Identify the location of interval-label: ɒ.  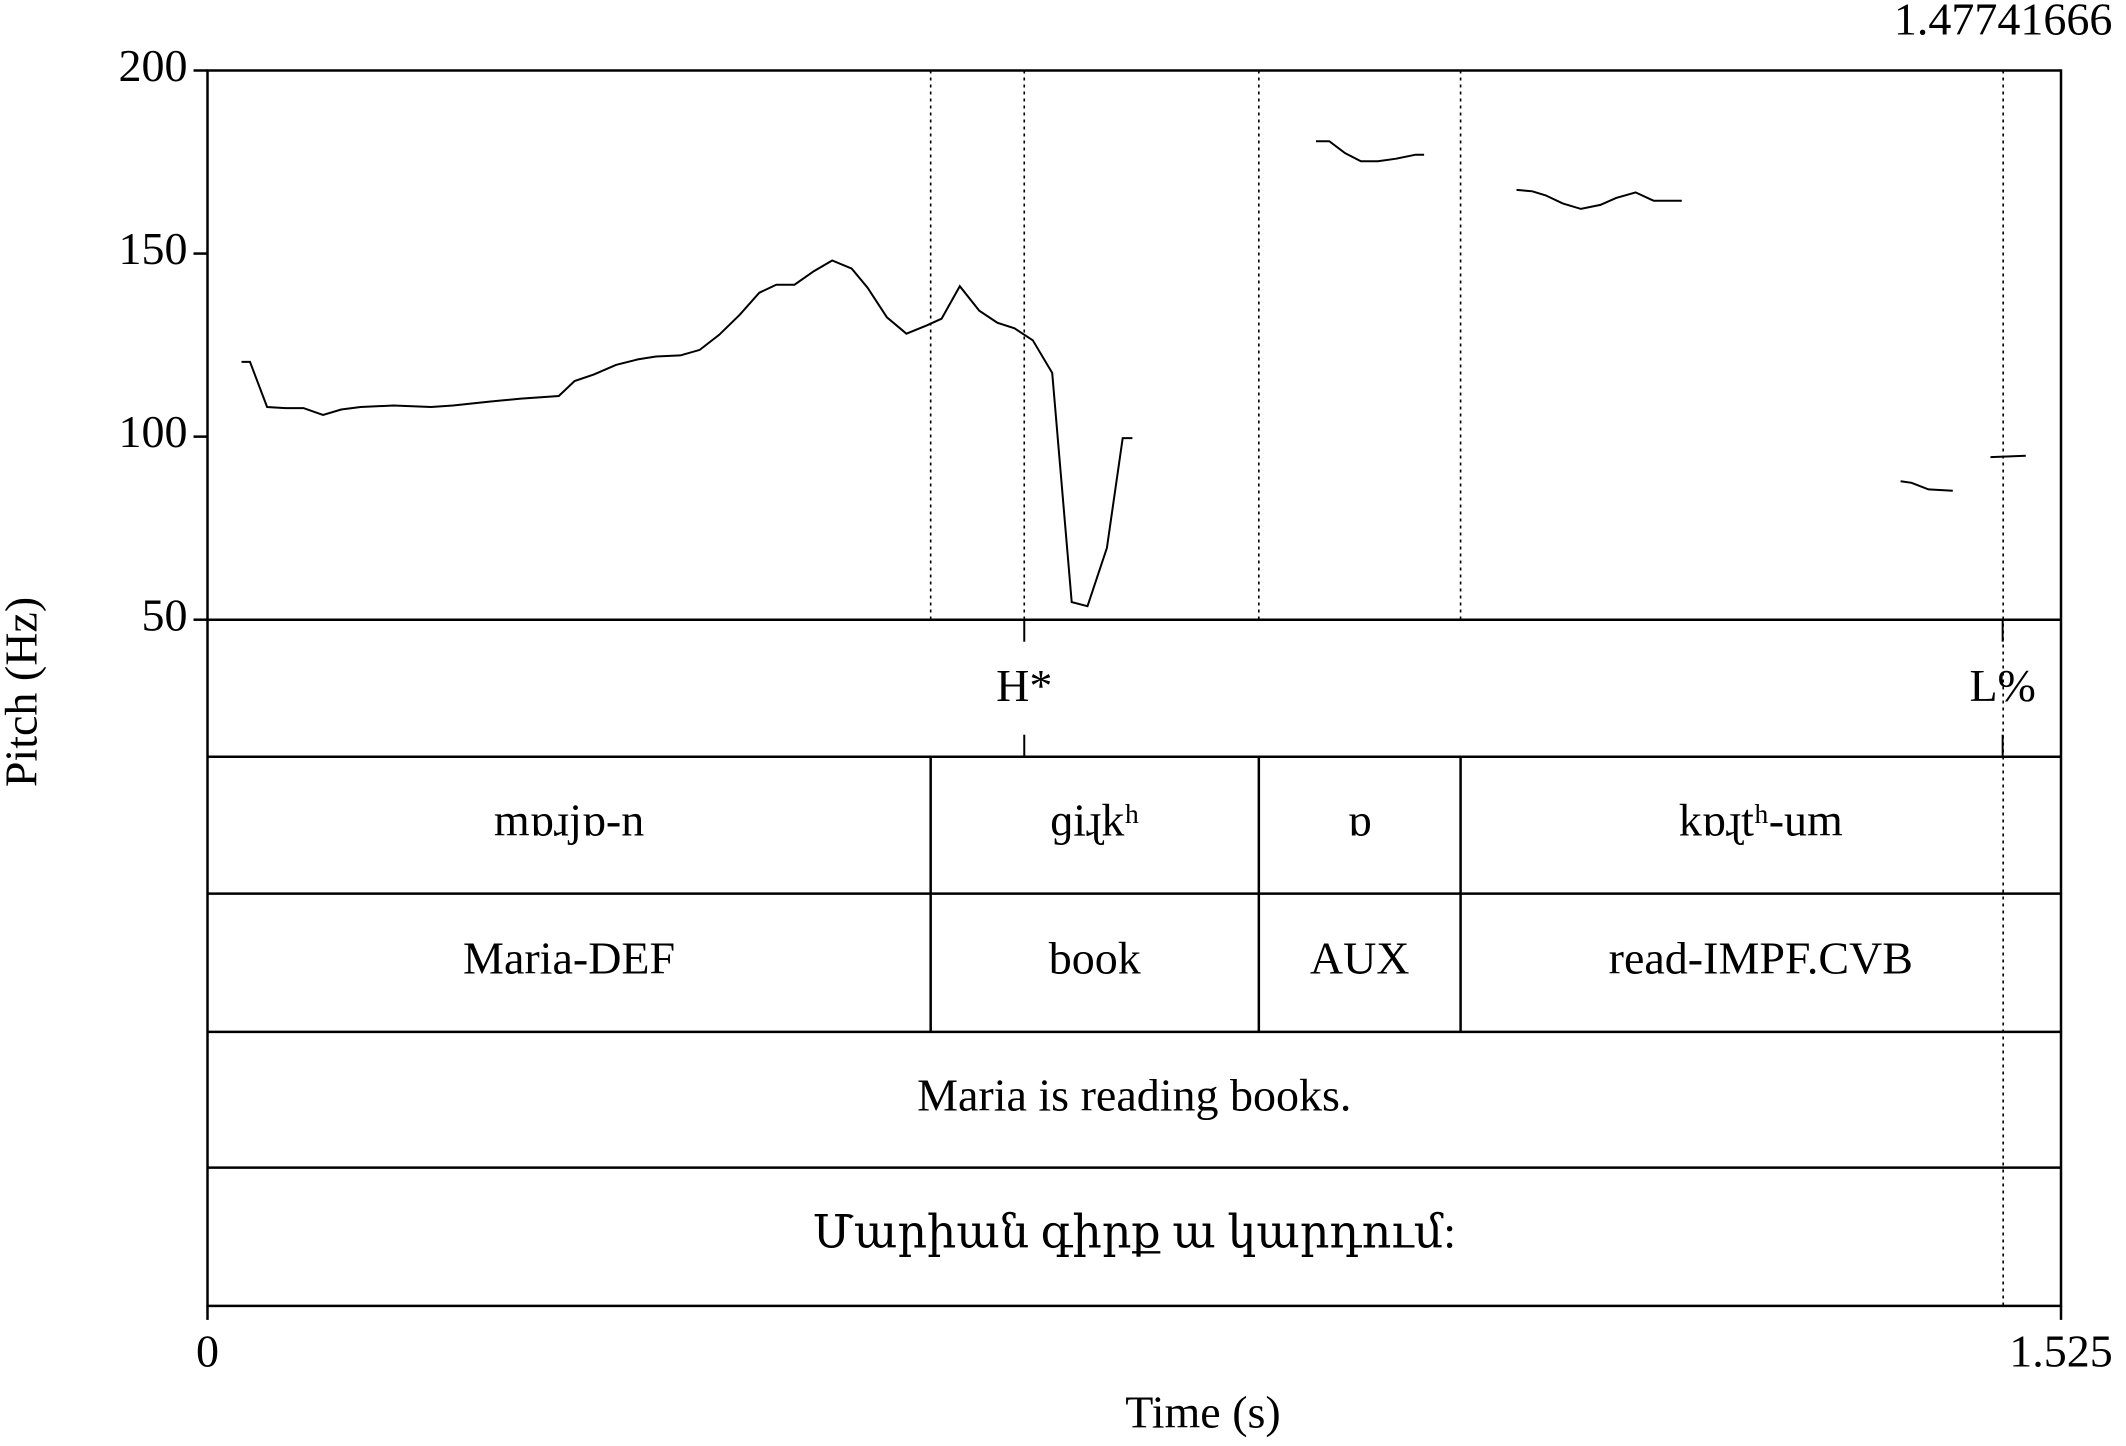
(1360, 820).